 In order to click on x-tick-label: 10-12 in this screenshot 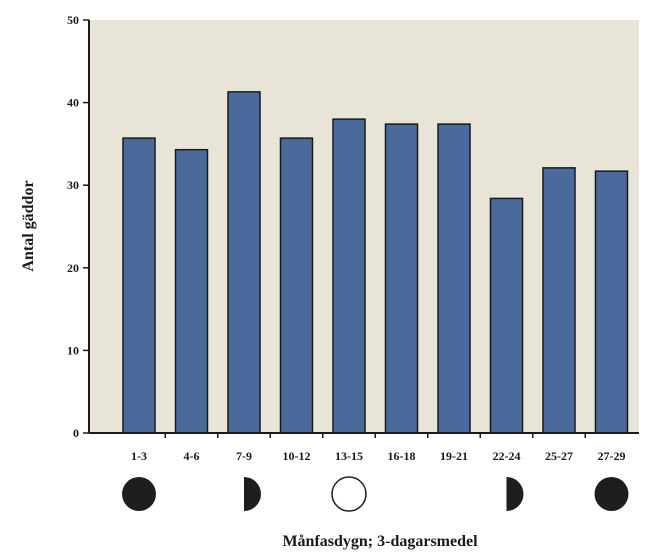, I will do `click(297, 456)`.